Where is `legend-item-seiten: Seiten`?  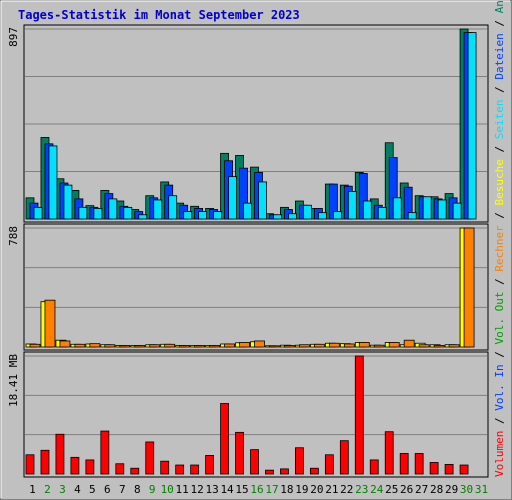
legend-item-seiten: Seiten is located at coordinates (499, 119).